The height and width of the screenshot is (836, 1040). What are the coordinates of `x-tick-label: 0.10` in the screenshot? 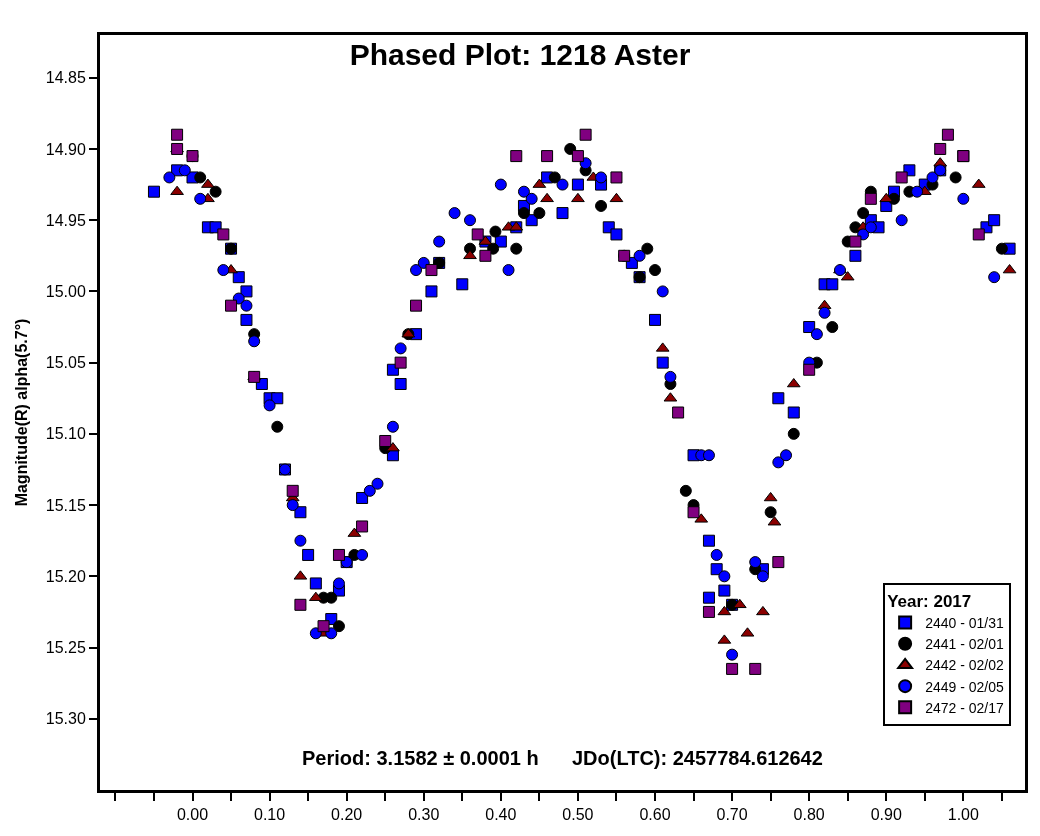 It's located at (270, 815).